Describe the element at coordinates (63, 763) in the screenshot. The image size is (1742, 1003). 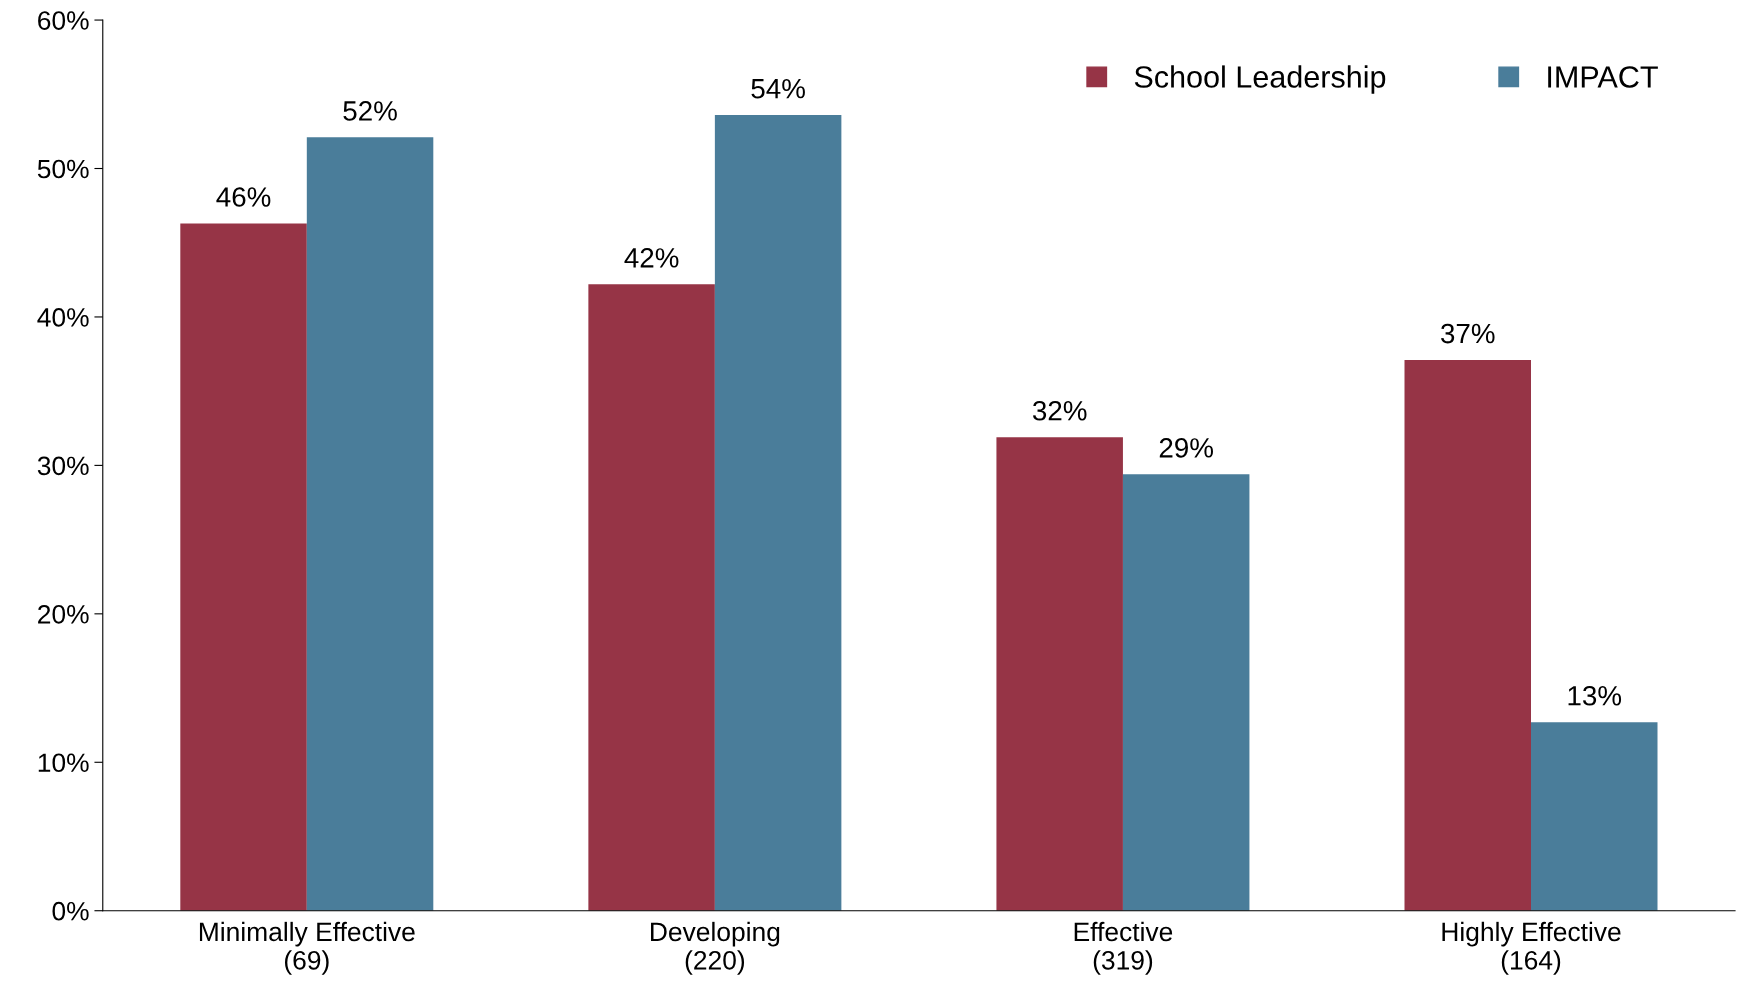
I see `y-tick-label: 10%` at that location.